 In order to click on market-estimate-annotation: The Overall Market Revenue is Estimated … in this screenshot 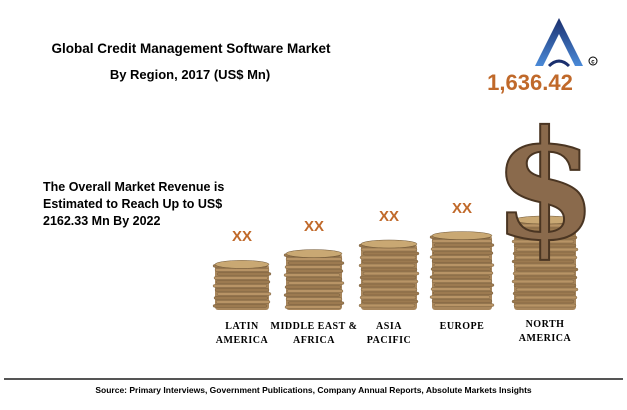, I will do `click(134, 204)`.